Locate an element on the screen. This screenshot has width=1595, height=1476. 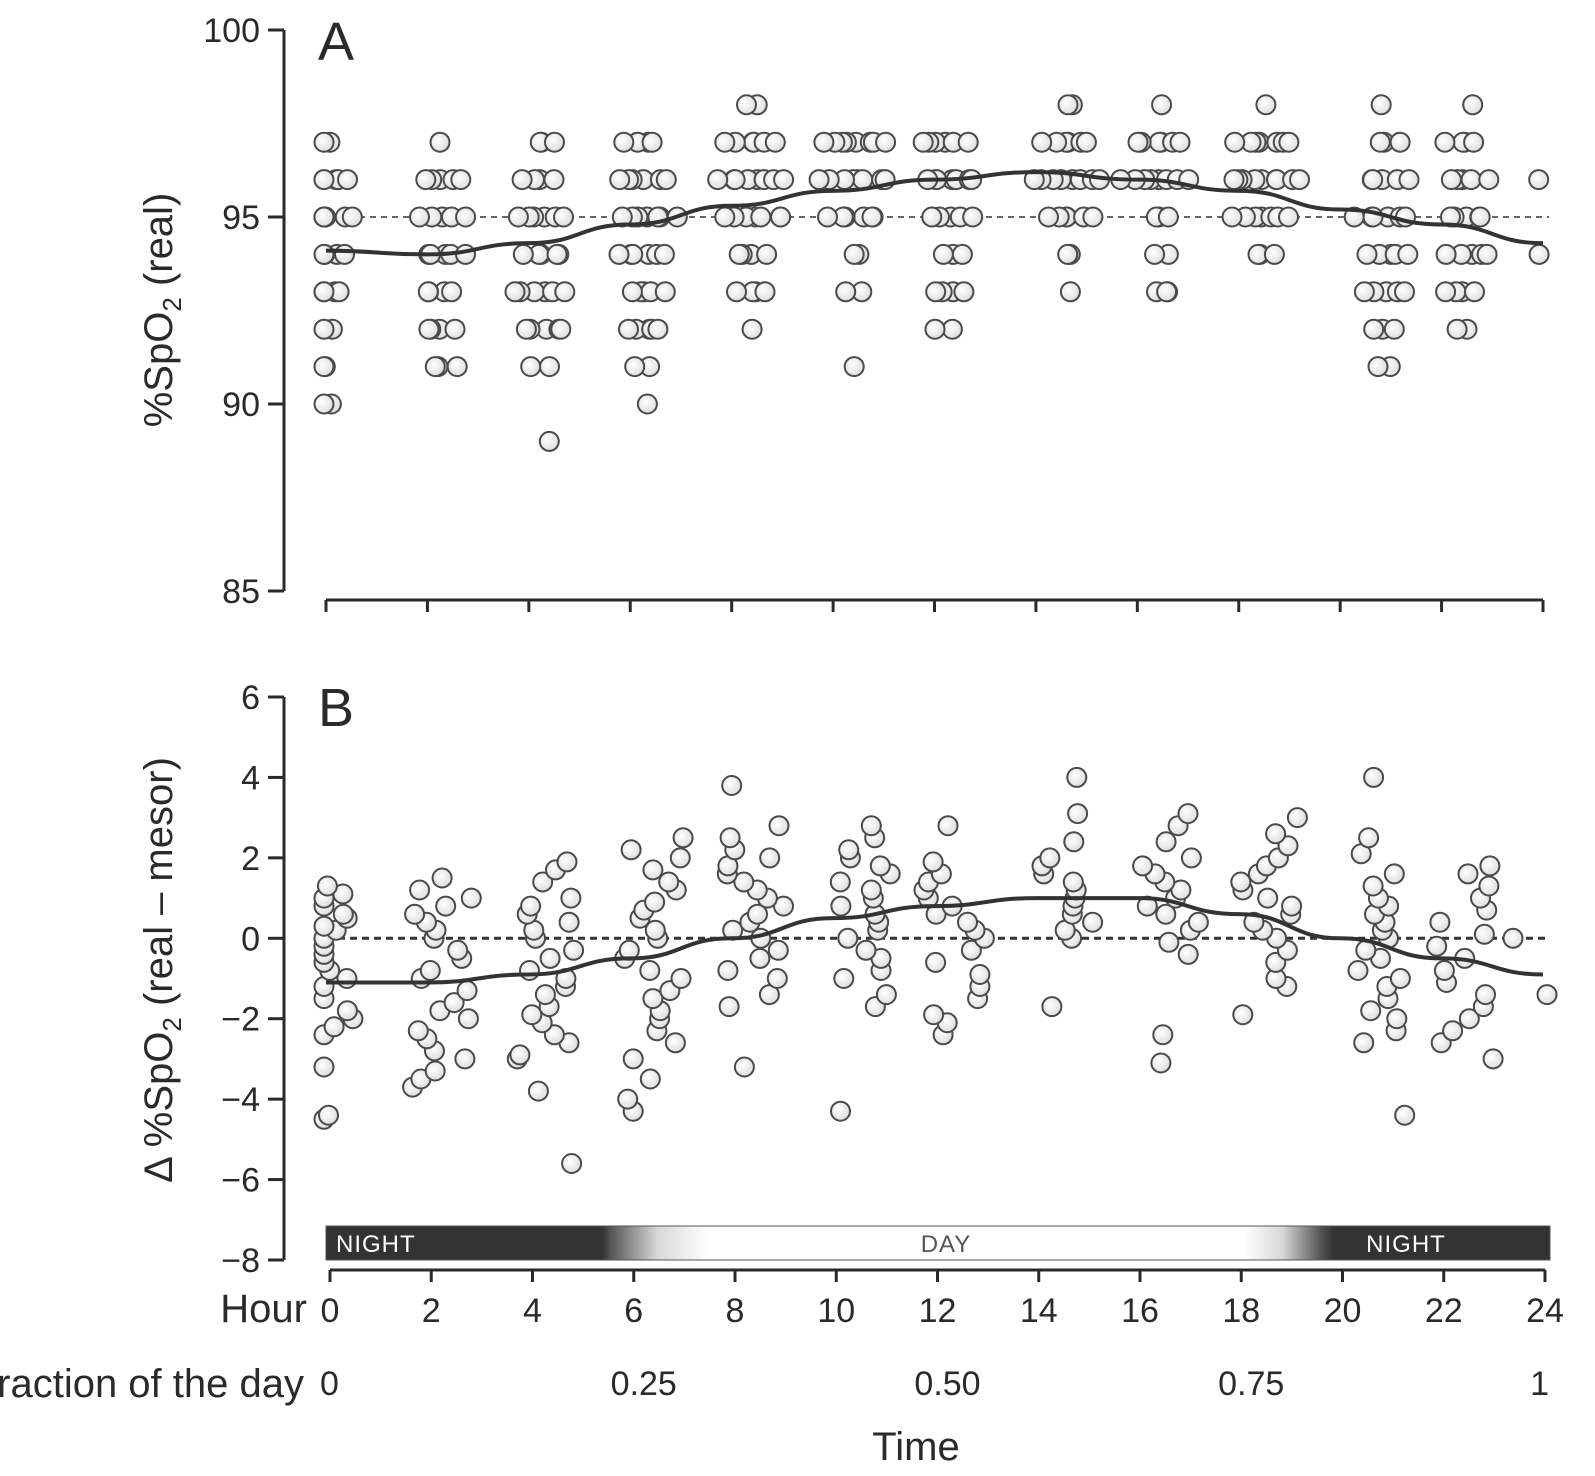
y-tick-label-b: 0 is located at coordinates (250, 939).